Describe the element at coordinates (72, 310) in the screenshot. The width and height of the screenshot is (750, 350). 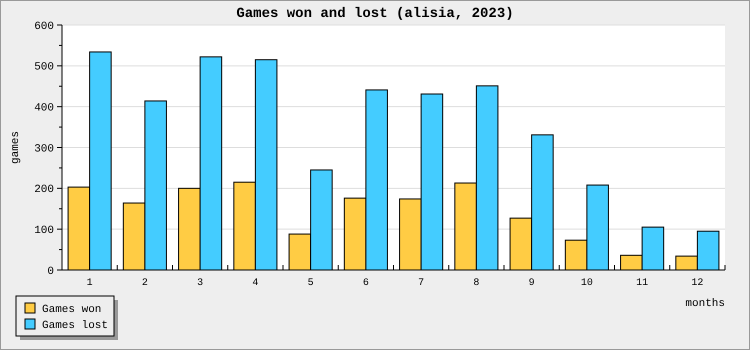
I see `legend-label: Games won` at that location.